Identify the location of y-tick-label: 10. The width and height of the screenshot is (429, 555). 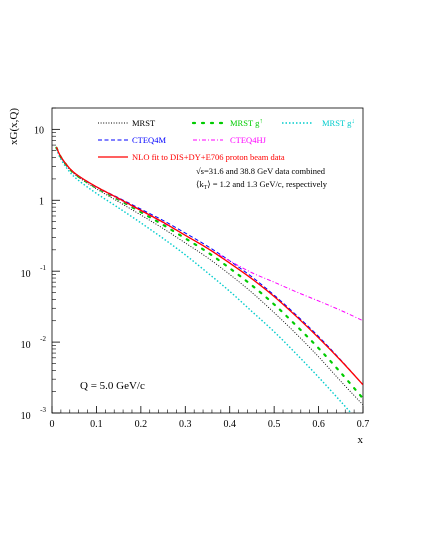
(39, 130).